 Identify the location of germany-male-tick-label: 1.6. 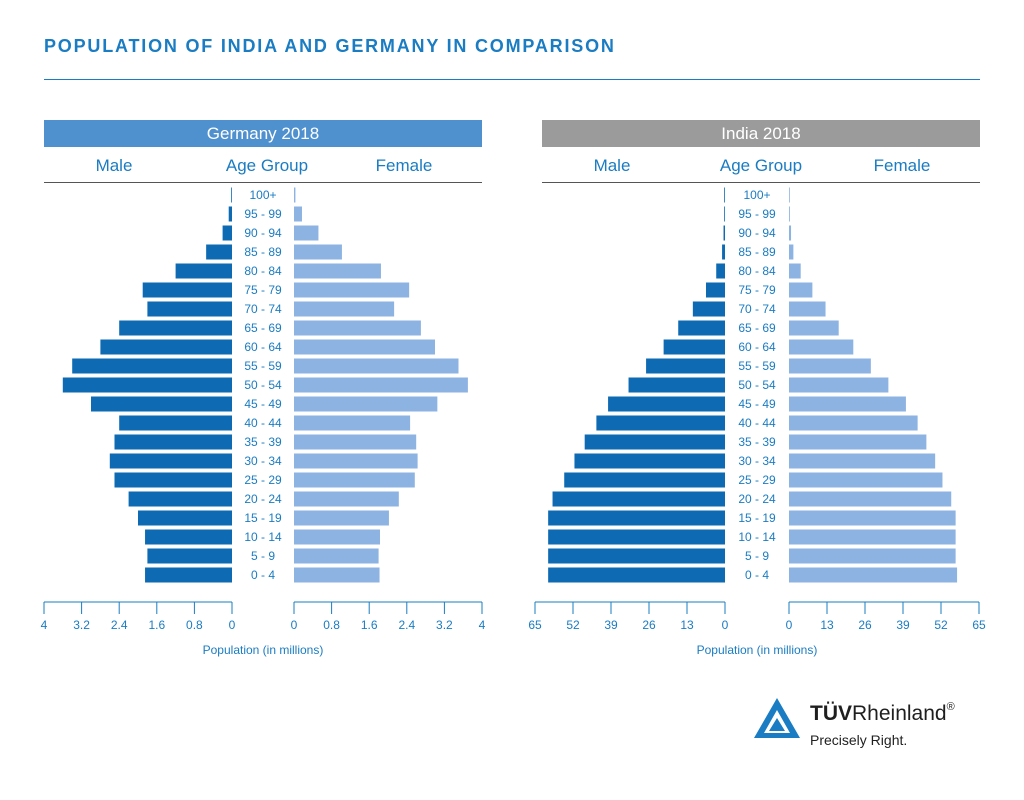
(156, 625).